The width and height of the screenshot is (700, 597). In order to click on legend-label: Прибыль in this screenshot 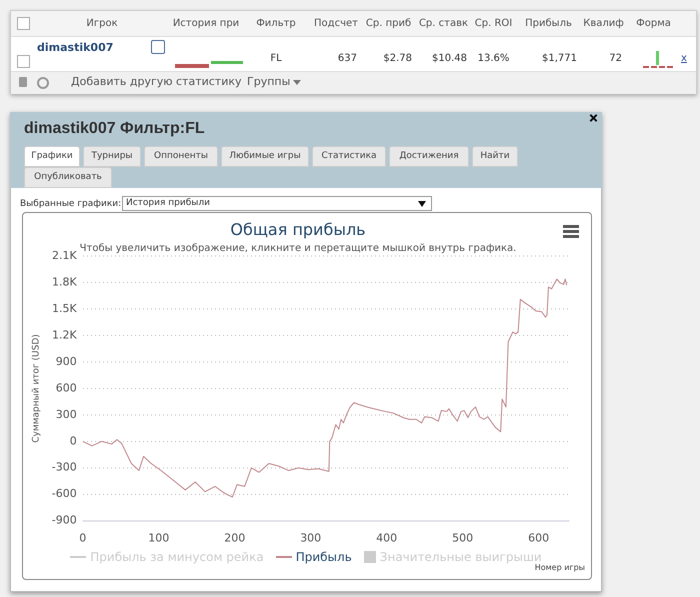, I will do `click(324, 557)`.